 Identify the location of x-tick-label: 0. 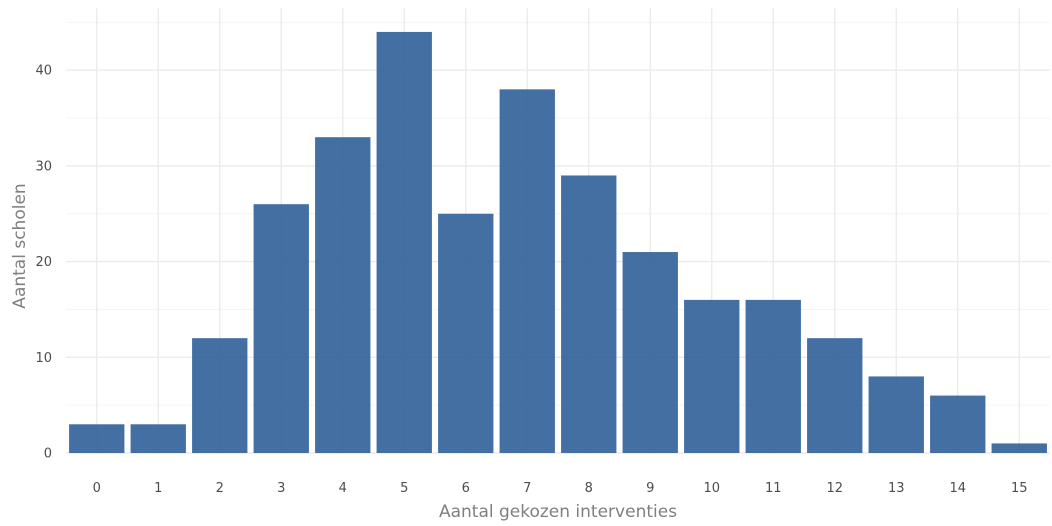
(97, 488).